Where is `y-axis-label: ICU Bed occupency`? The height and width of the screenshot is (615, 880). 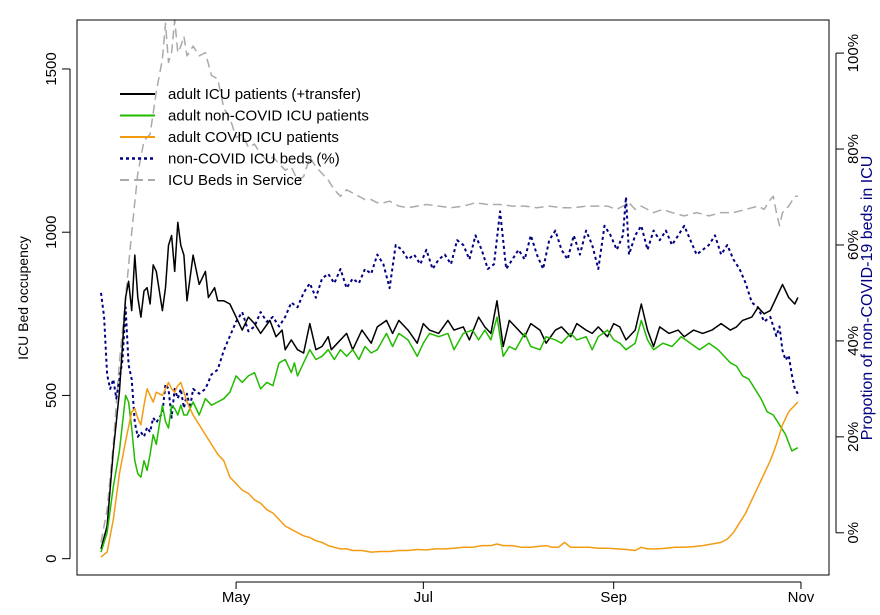 y-axis-label: ICU Bed occupency is located at coordinates (23, 298).